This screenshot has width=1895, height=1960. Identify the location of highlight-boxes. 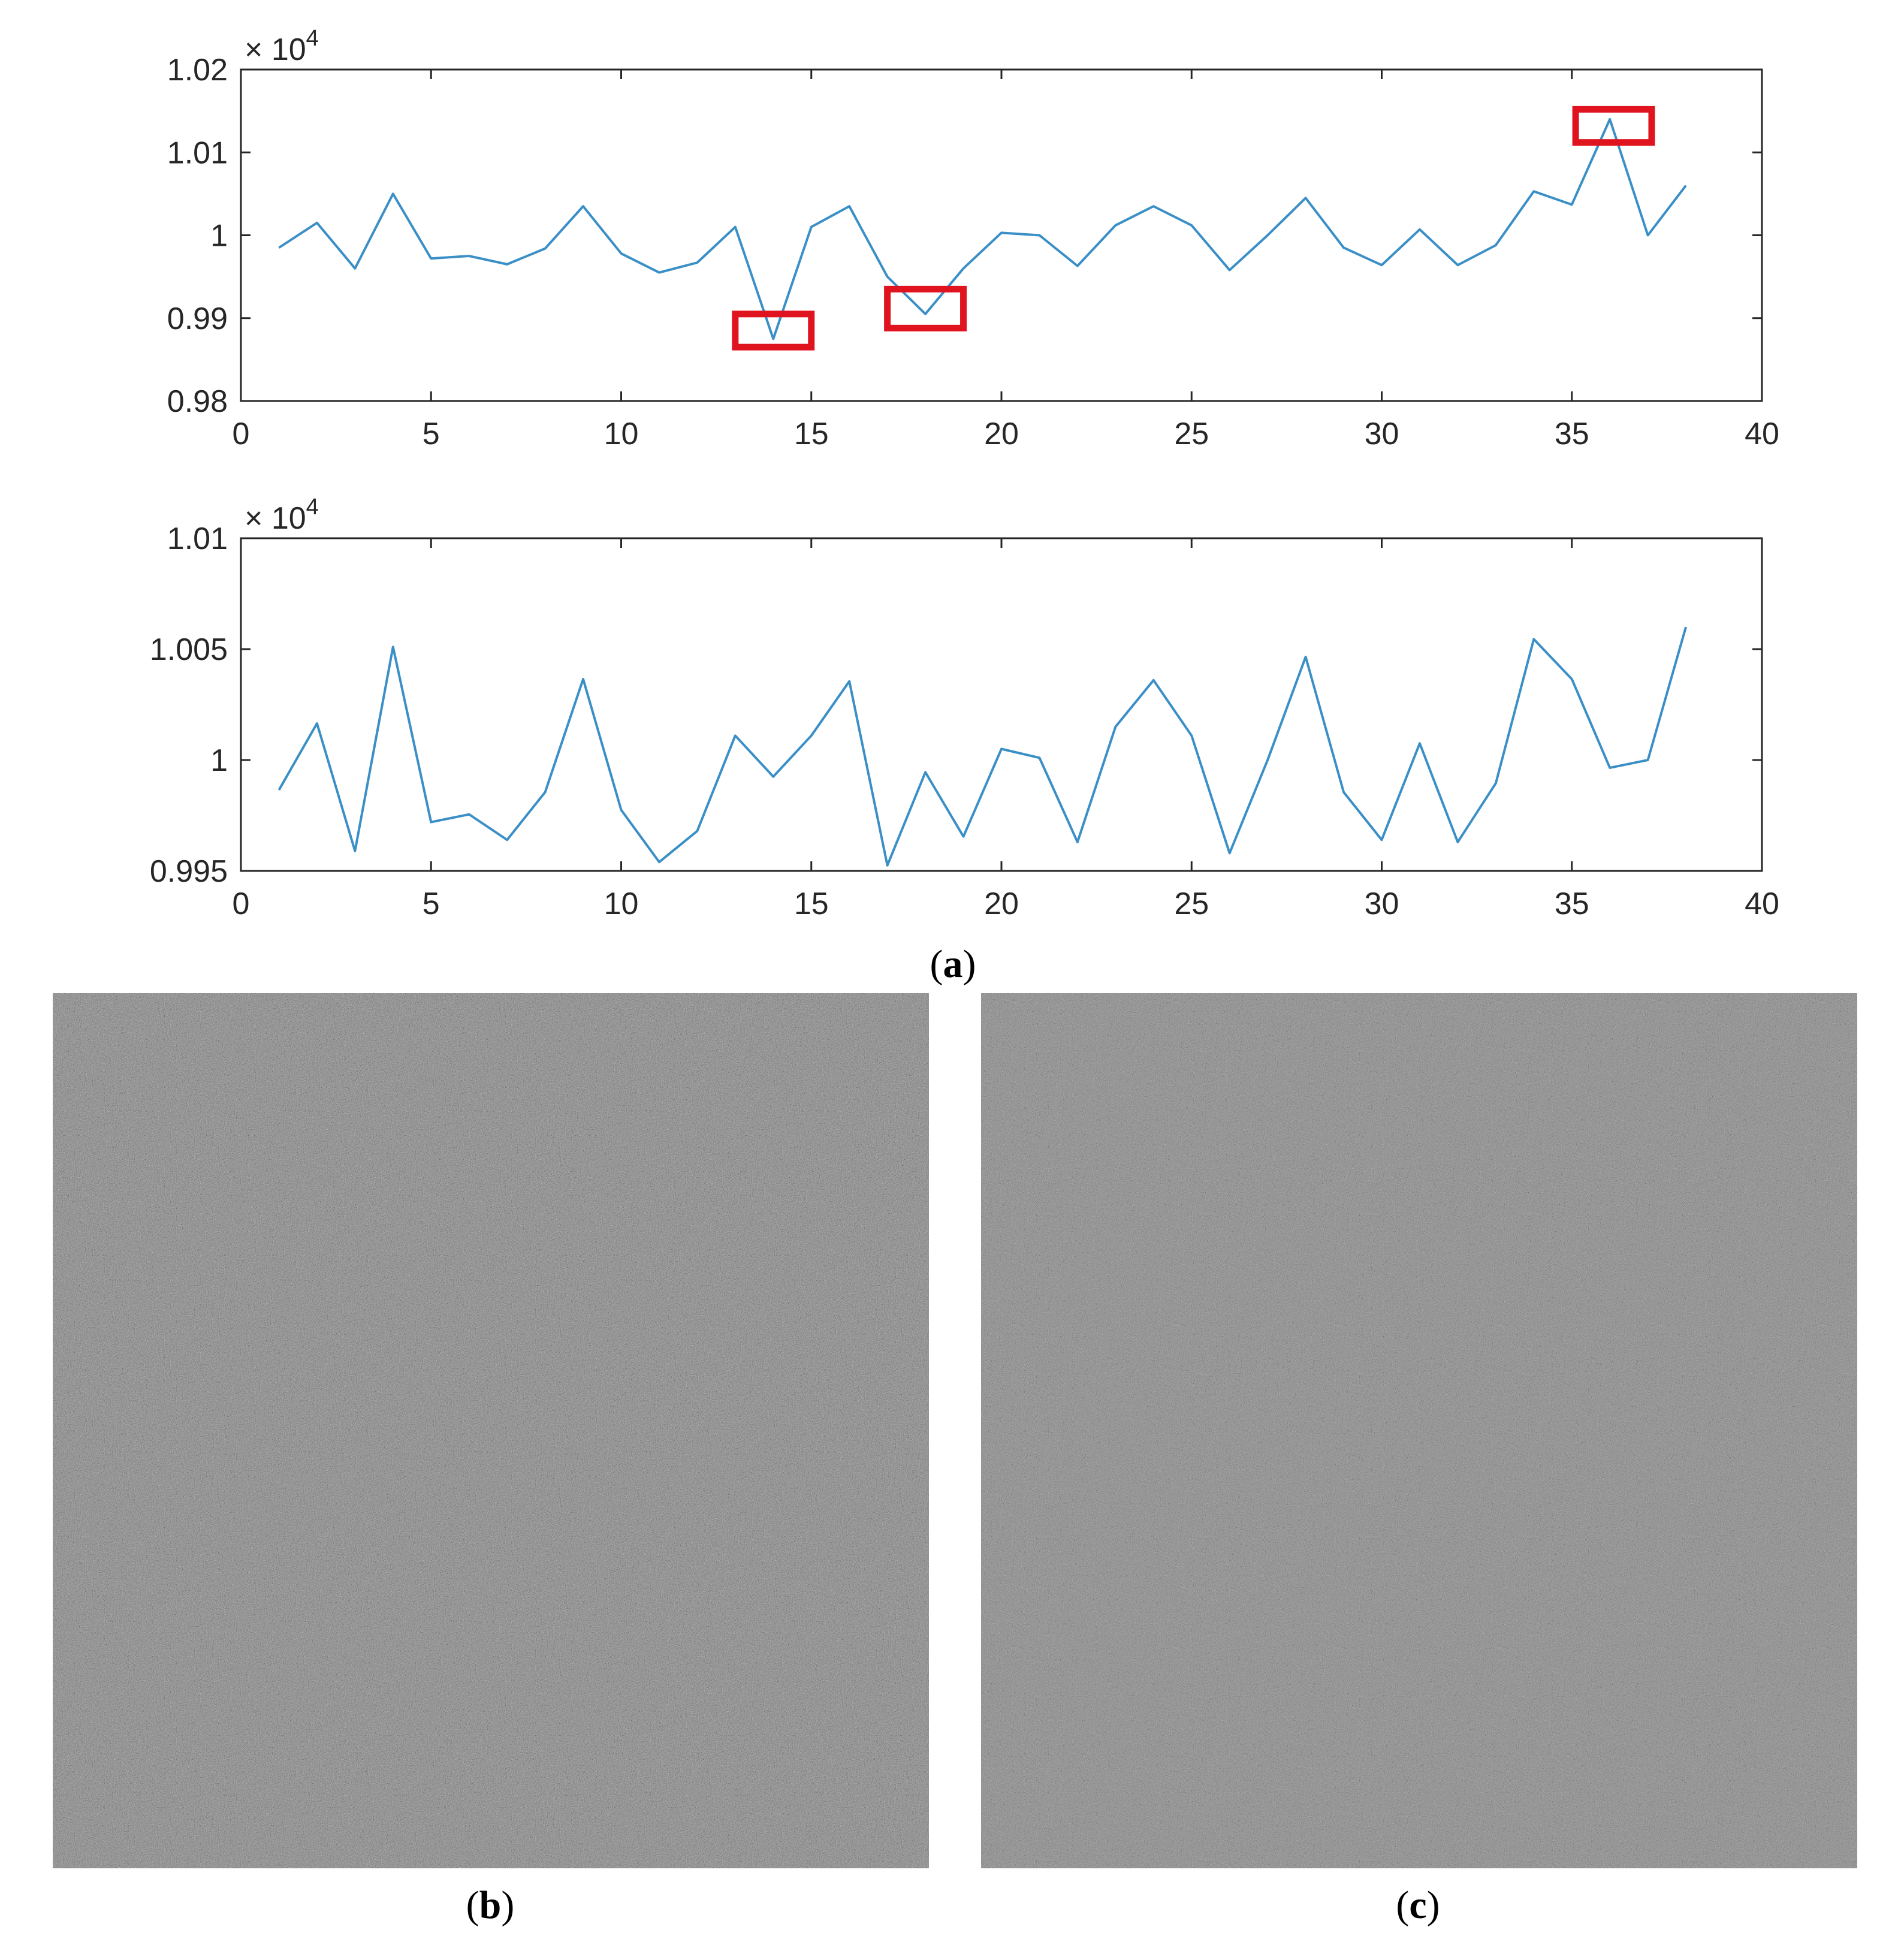
(1193, 228).